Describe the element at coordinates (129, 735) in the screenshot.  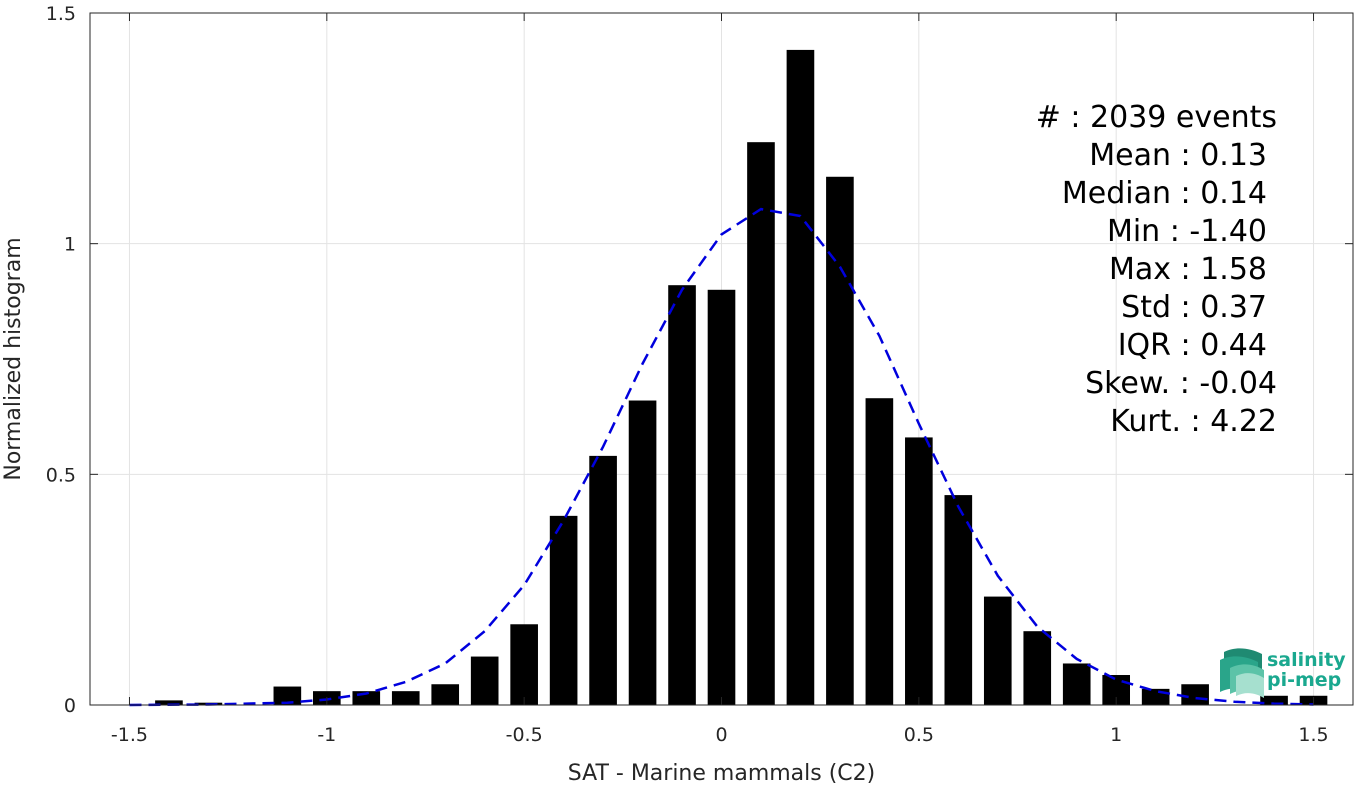
I see `x-tick-label: -1.5` at that location.